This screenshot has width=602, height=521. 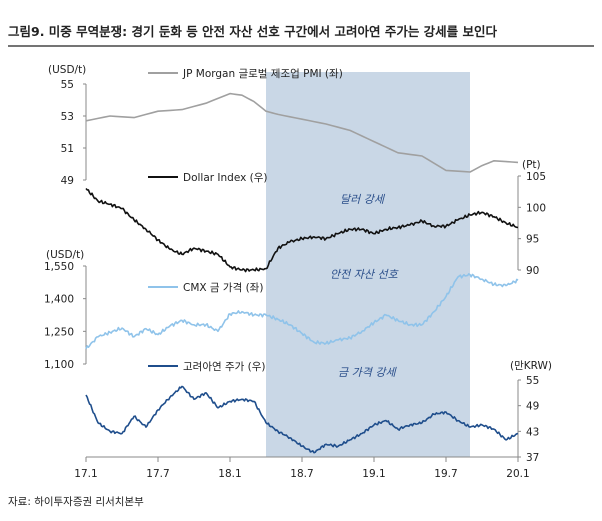 I want to click on legend-label-dollar: Dollar Index (우), so click(x=225, y=178).